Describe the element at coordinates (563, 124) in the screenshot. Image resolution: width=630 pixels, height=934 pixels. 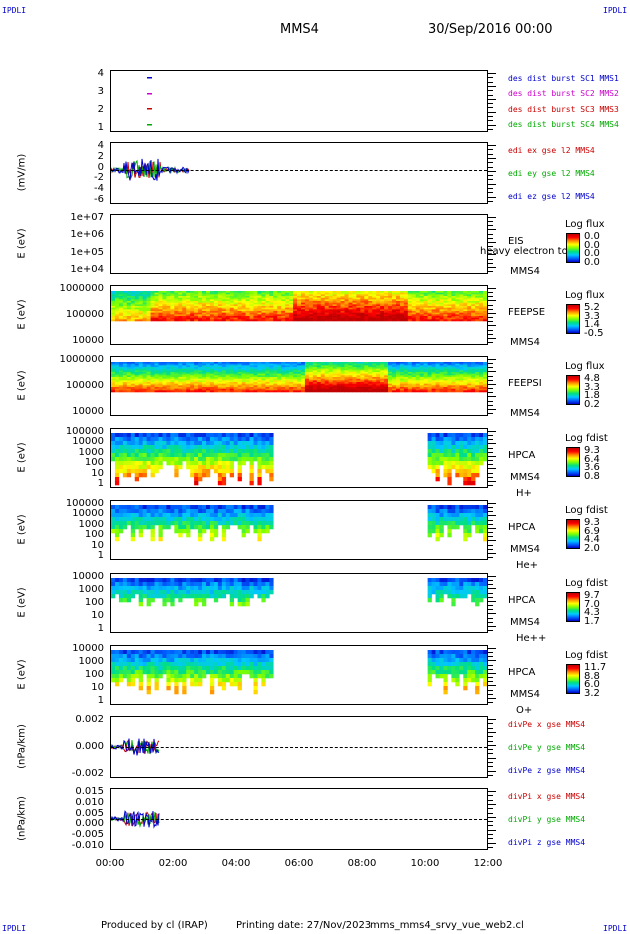
I see `legend-entry: des dist burst SC4 MMS4` at that location.